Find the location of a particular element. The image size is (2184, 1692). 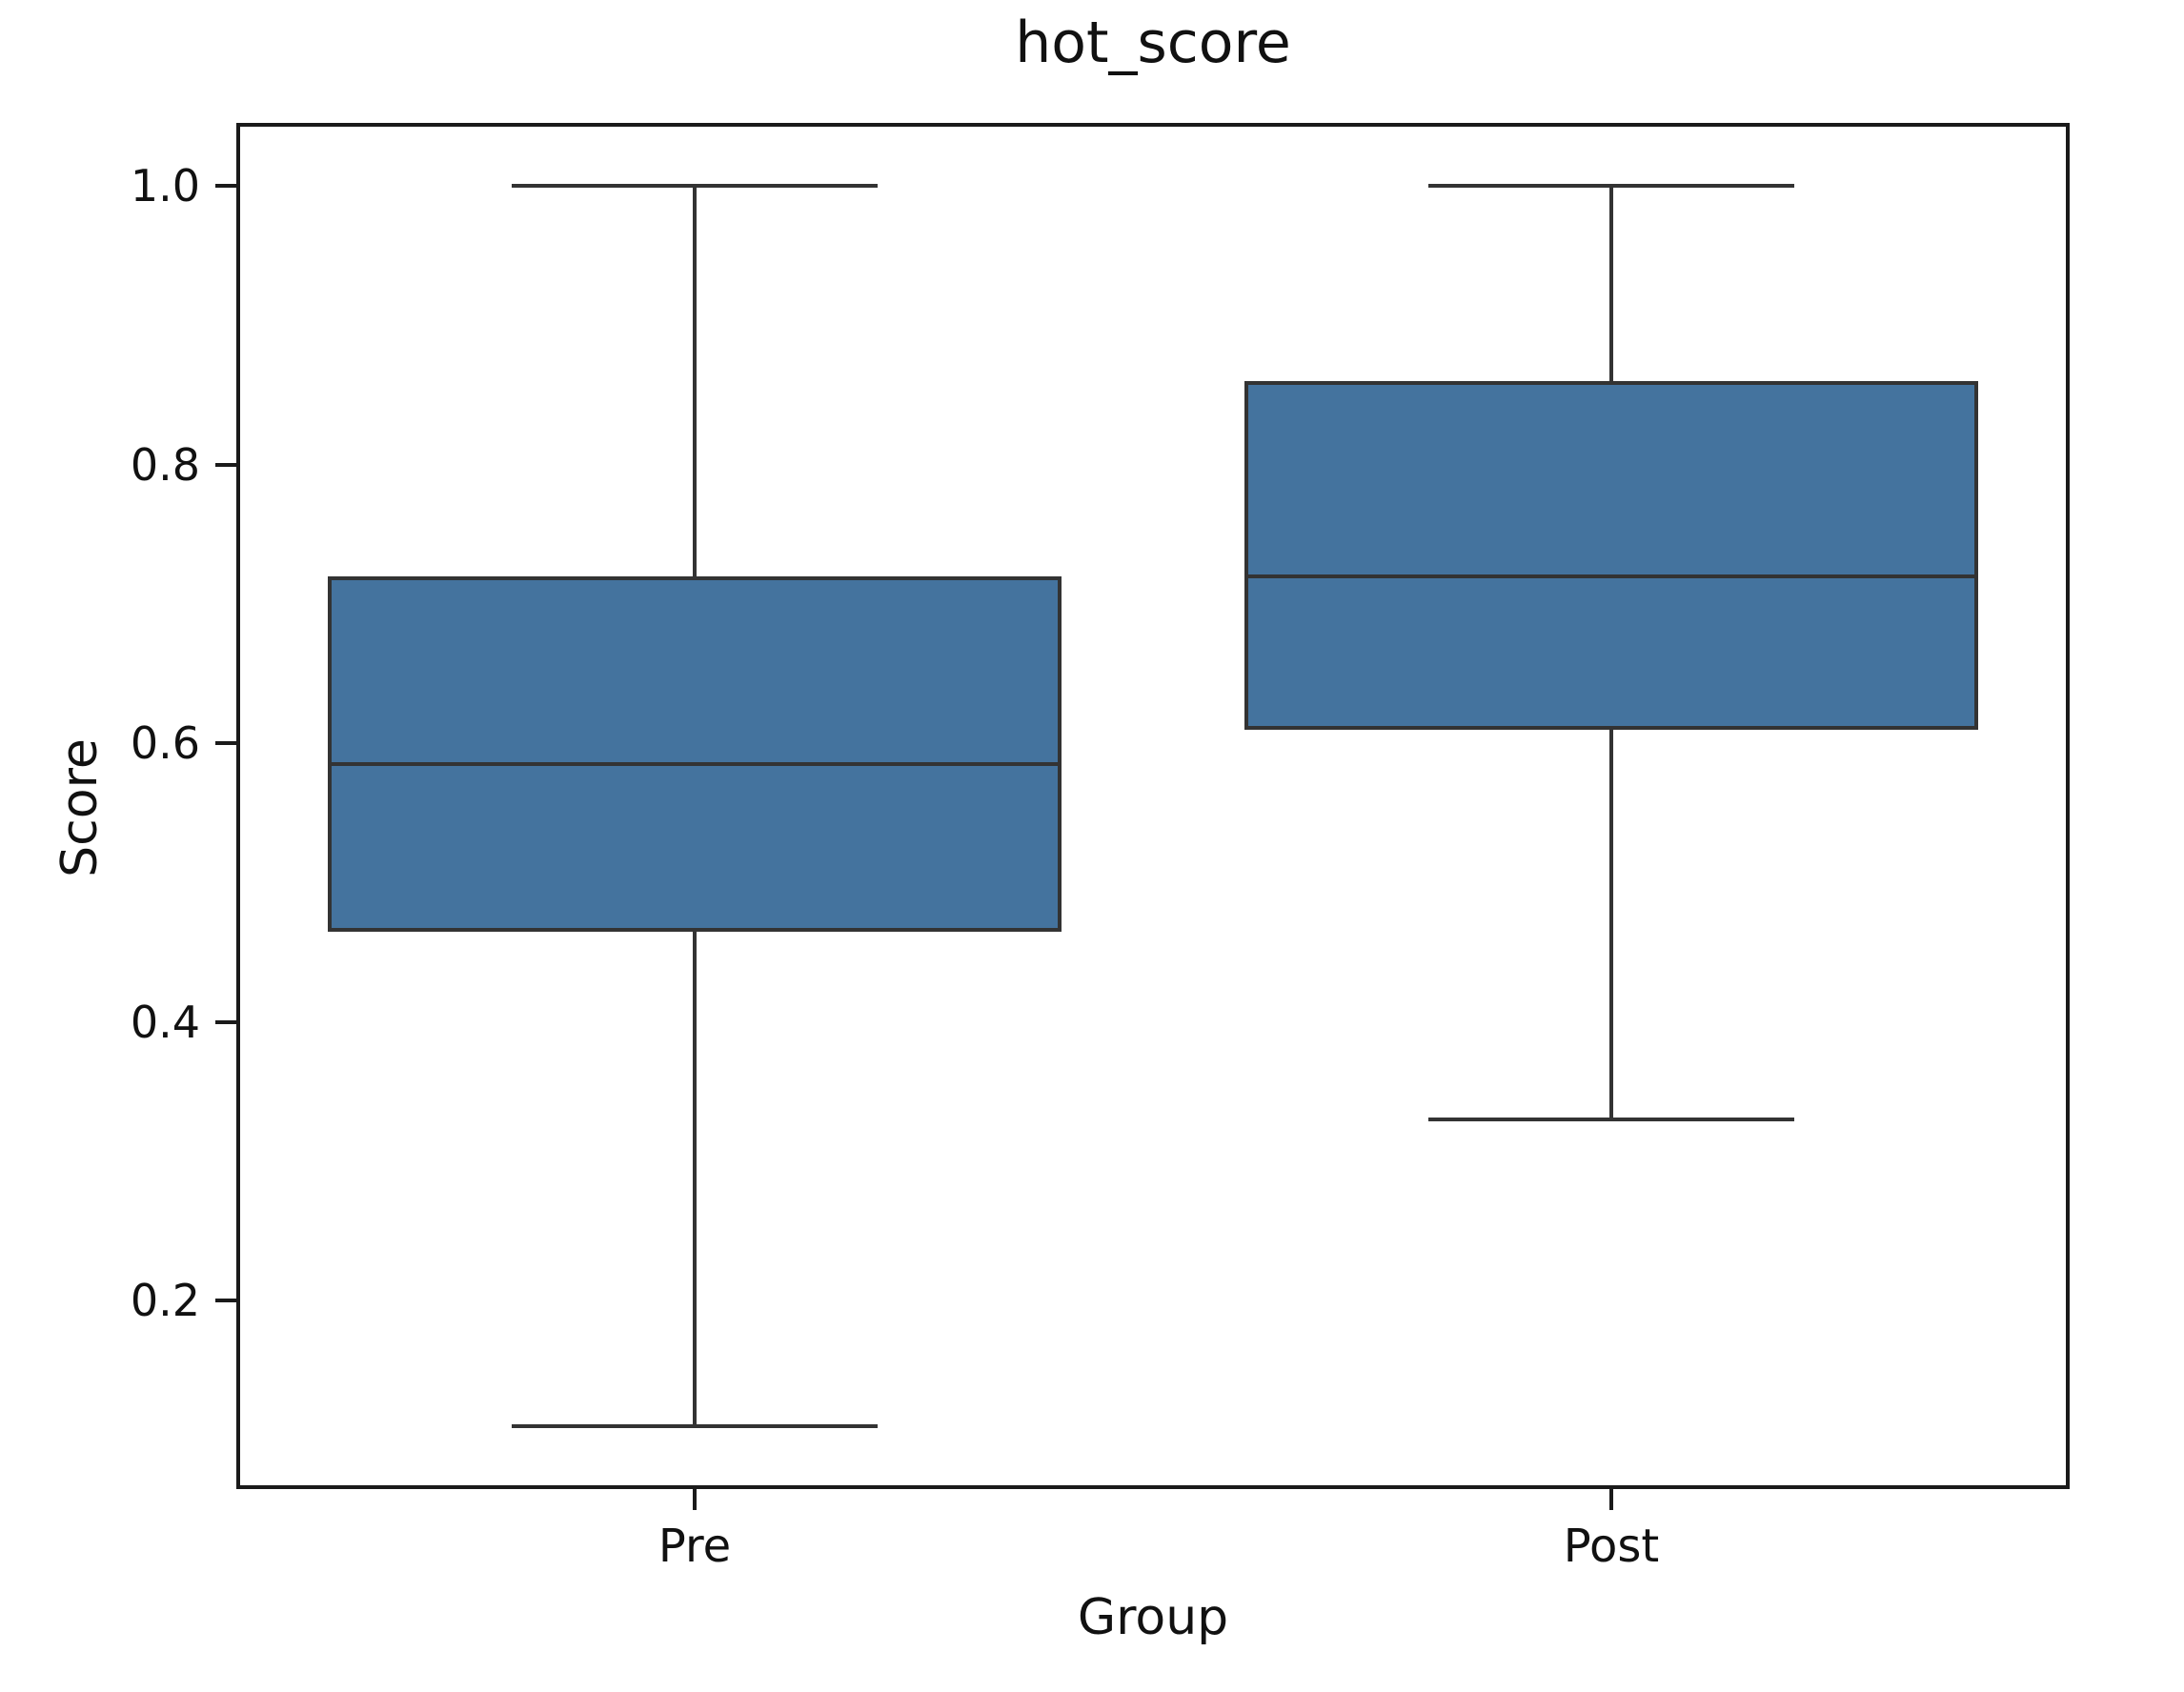

median-pre is located at coordinates (695, 764).